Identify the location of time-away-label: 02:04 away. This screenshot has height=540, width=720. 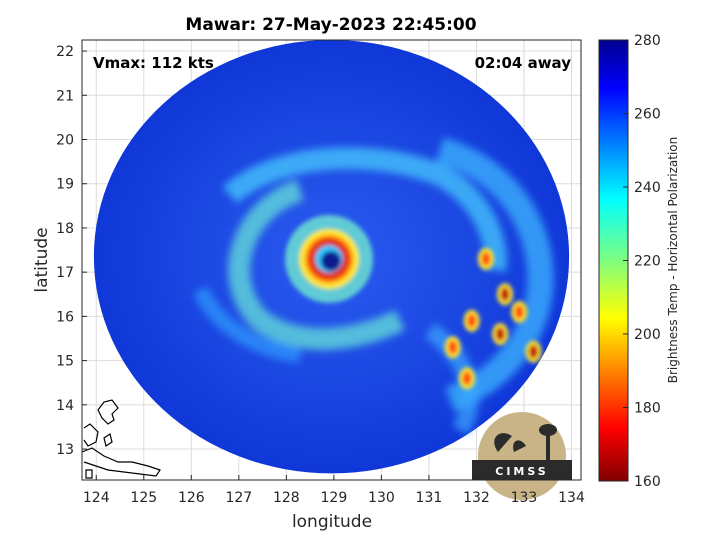
(523, 63).